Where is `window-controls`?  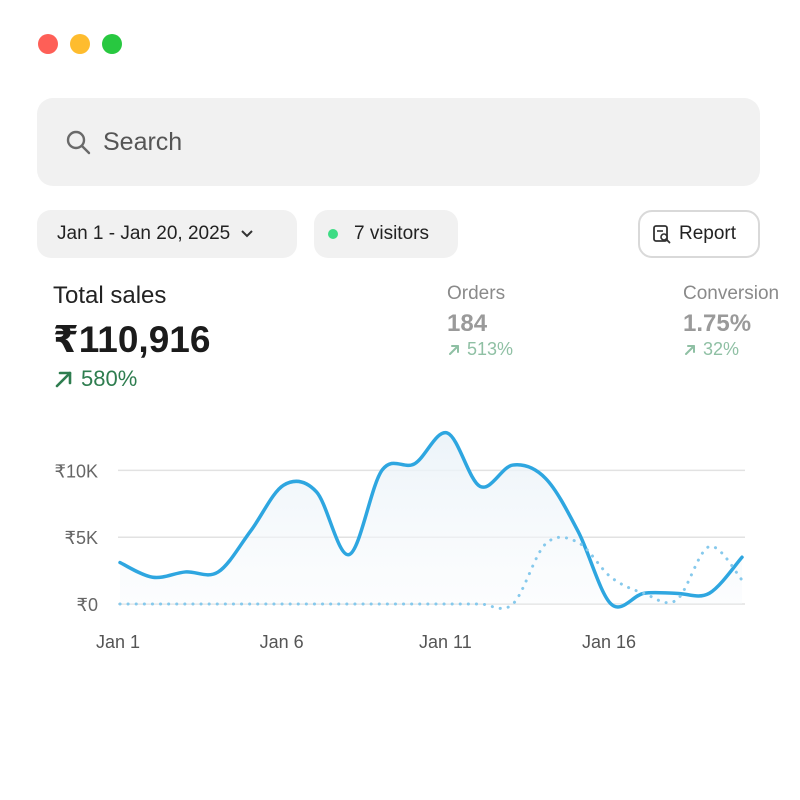 window-controls is located at coordinates (80, 44).